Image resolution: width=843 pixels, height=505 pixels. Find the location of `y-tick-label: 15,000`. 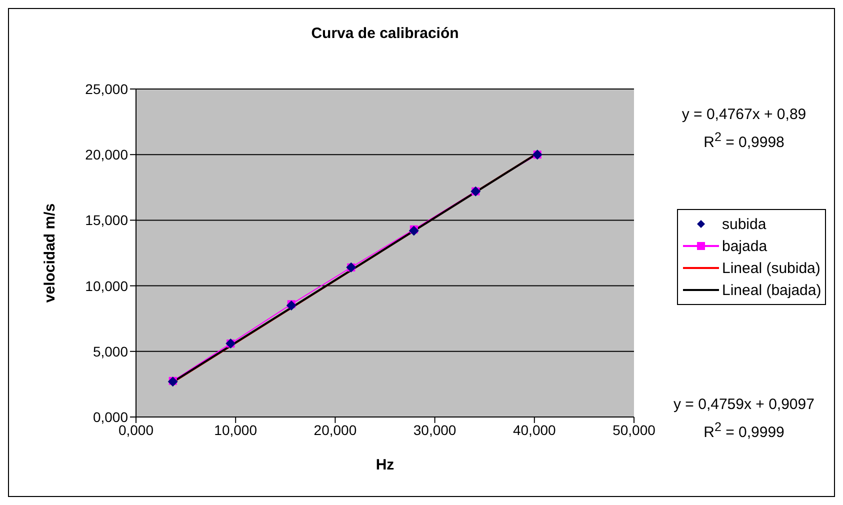

y-tick-label: 15,000 is located at coordinates (106, 220).